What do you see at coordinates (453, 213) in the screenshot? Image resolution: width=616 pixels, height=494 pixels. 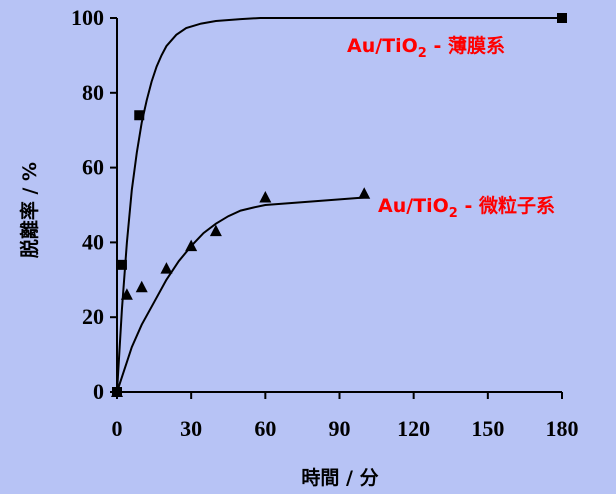 I see `series-label-particle-sub: 2` at bounding box center [453, 213].